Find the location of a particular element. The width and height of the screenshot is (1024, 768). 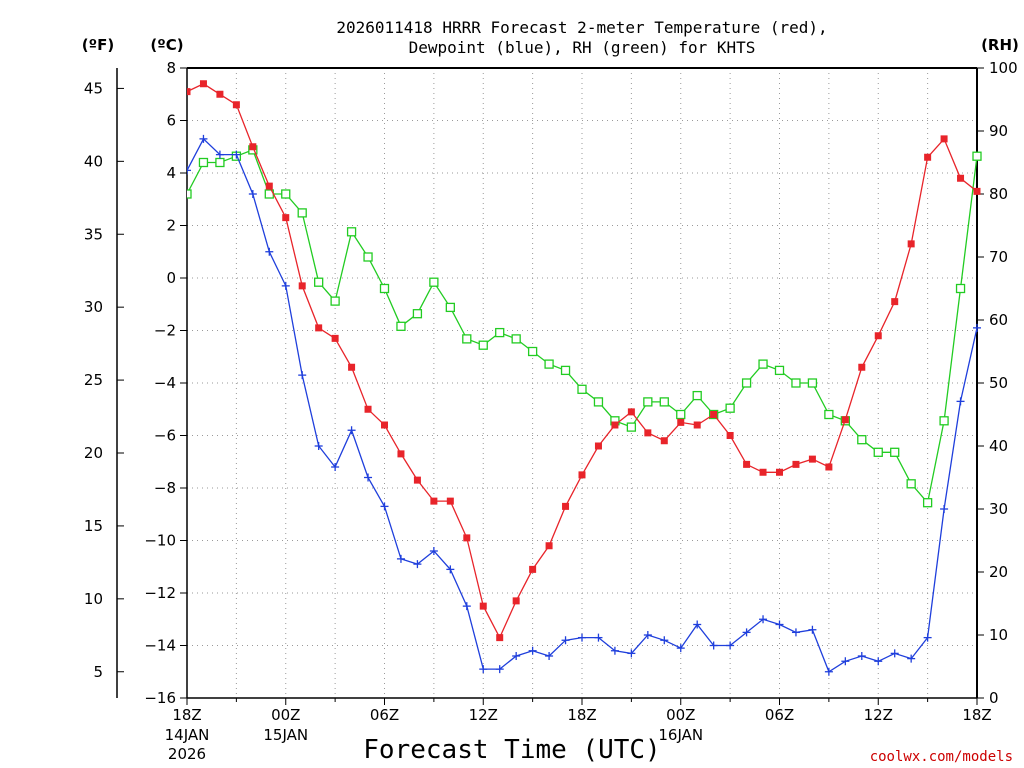

year-tick-label: 2026 is located at coordinates (187, 754).